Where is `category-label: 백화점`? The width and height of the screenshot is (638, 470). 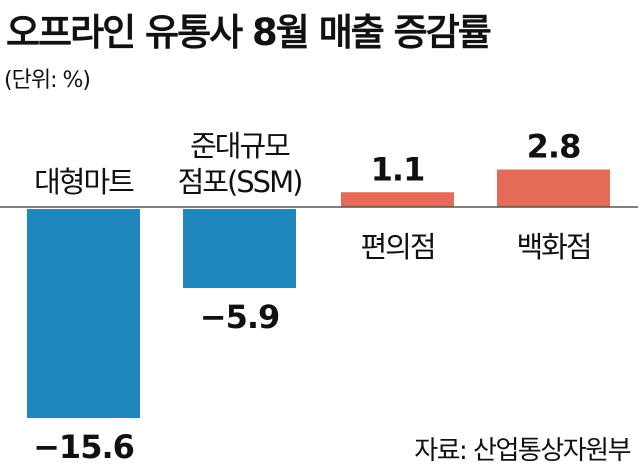
category-label: 백화점 is located at coordinates (553, 247).